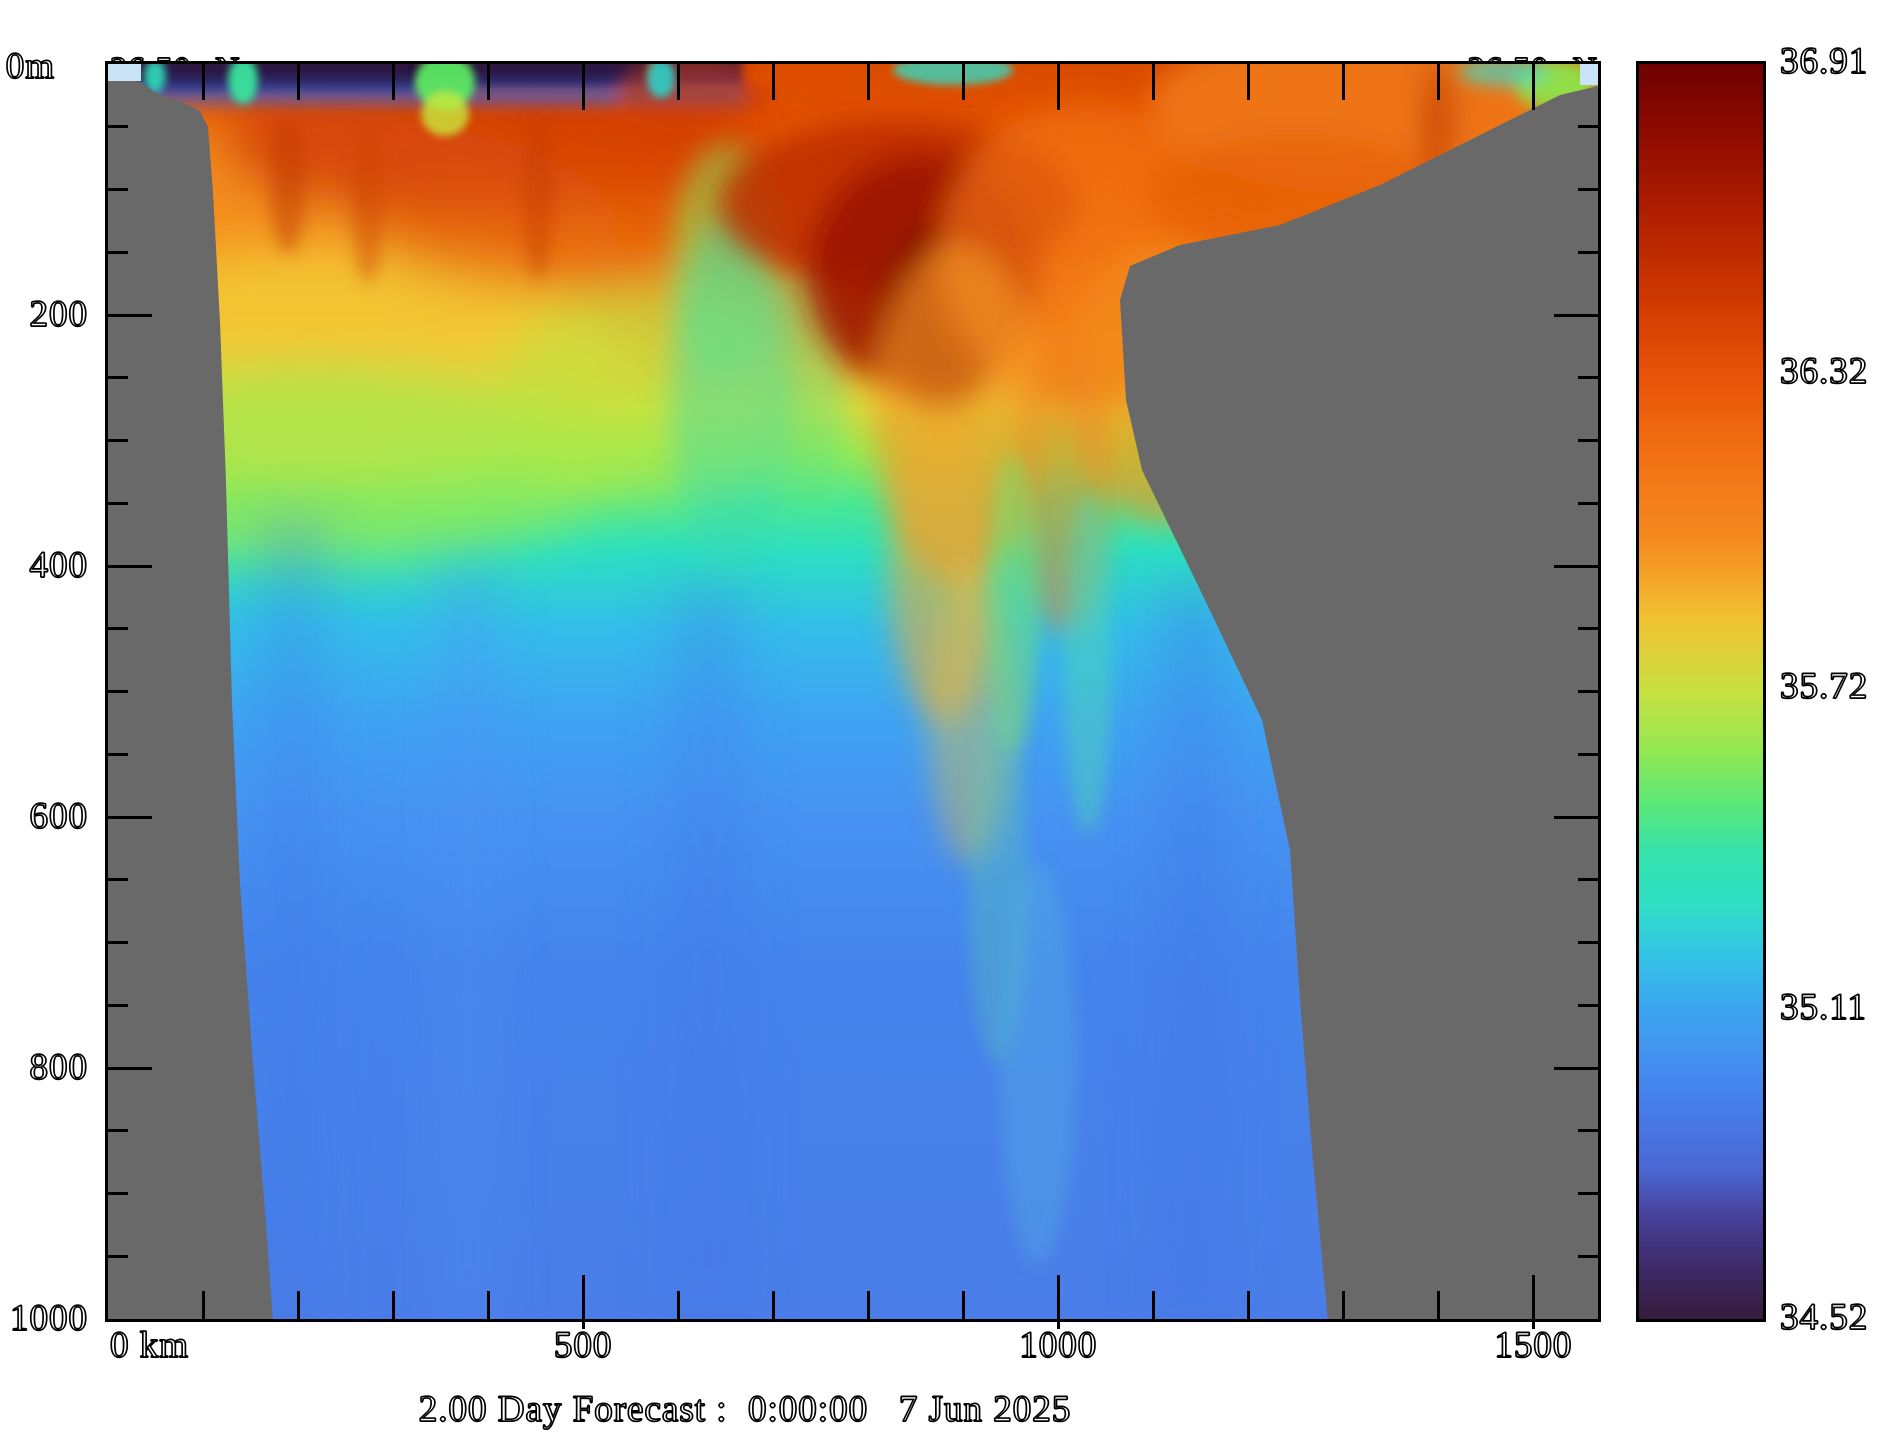  Describe the element at coordinates (1058, 1345) in the screenshot. I see `x-tick-label: 1000` at that location.